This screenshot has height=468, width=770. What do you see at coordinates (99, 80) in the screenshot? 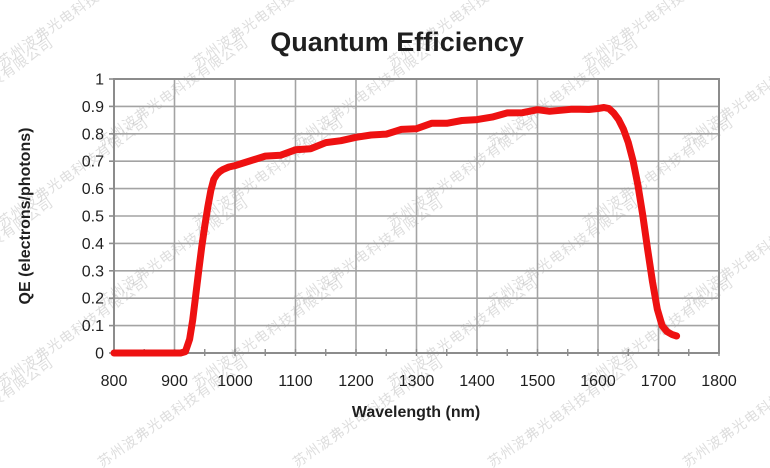
I see `y-tick-label: 1` at bounding box center [99, 80].